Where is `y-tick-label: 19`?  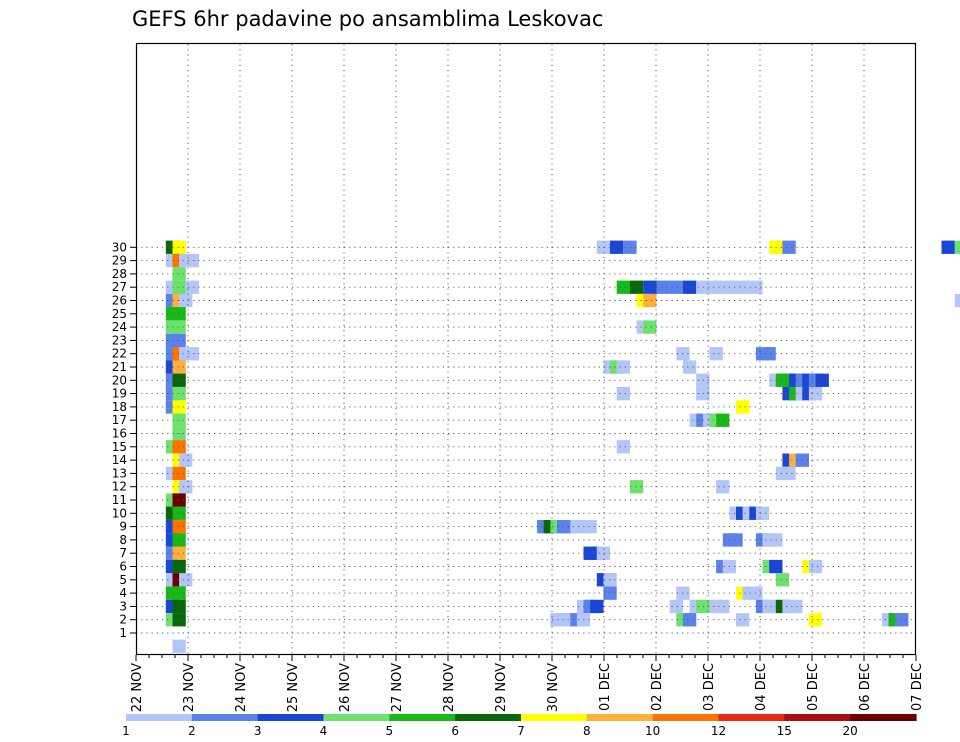 y-tick-label: 19 is located at coordinates (119, 394).